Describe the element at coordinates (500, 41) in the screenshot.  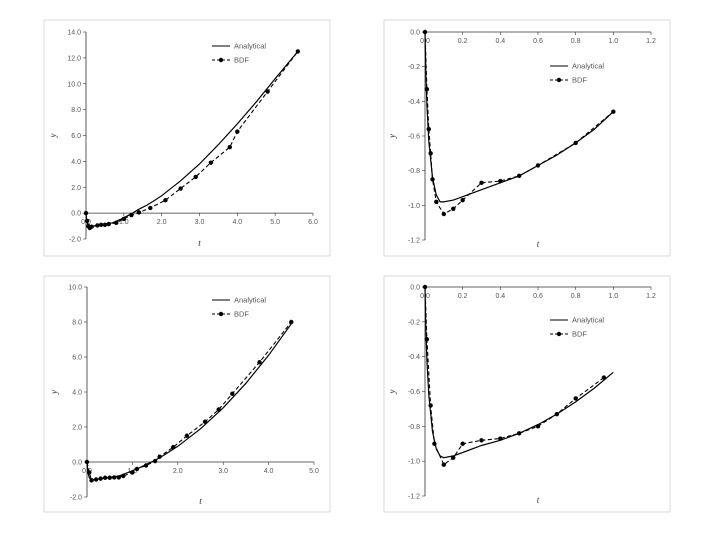
I see `x-tick-label: 0.4` at that location.